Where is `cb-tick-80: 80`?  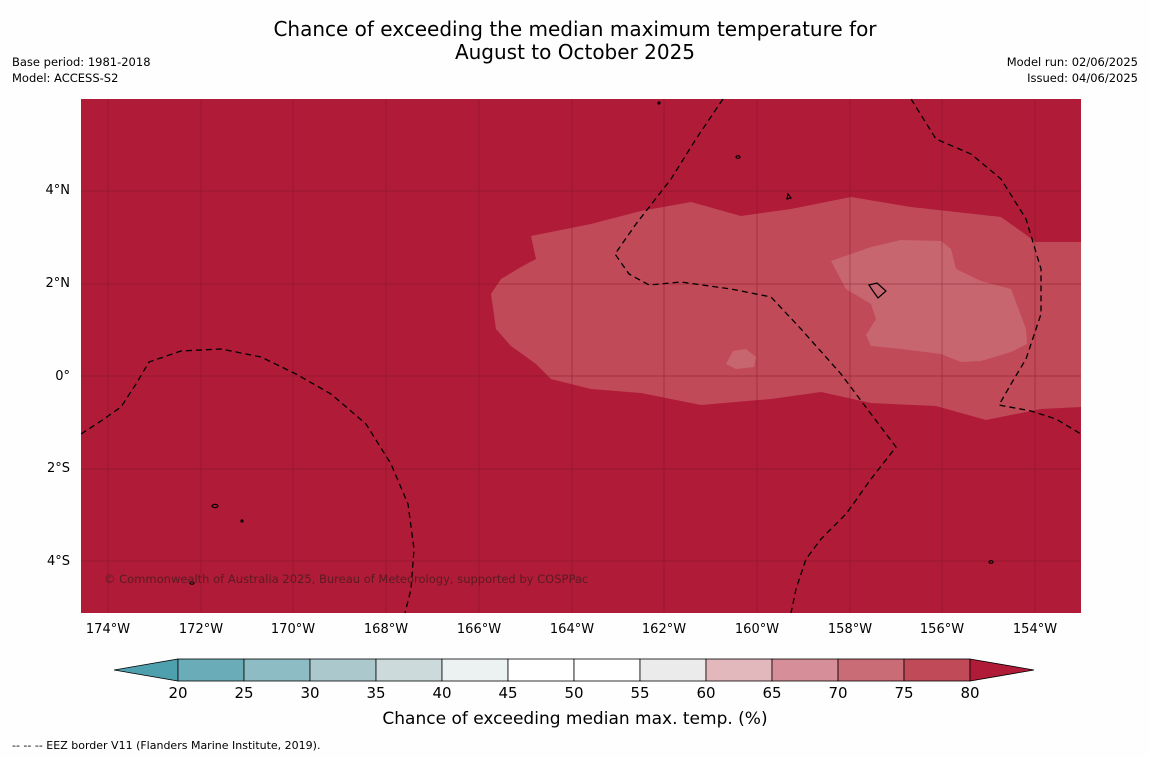
cb-tick-80: 80 is located at coordinates (970, 693).